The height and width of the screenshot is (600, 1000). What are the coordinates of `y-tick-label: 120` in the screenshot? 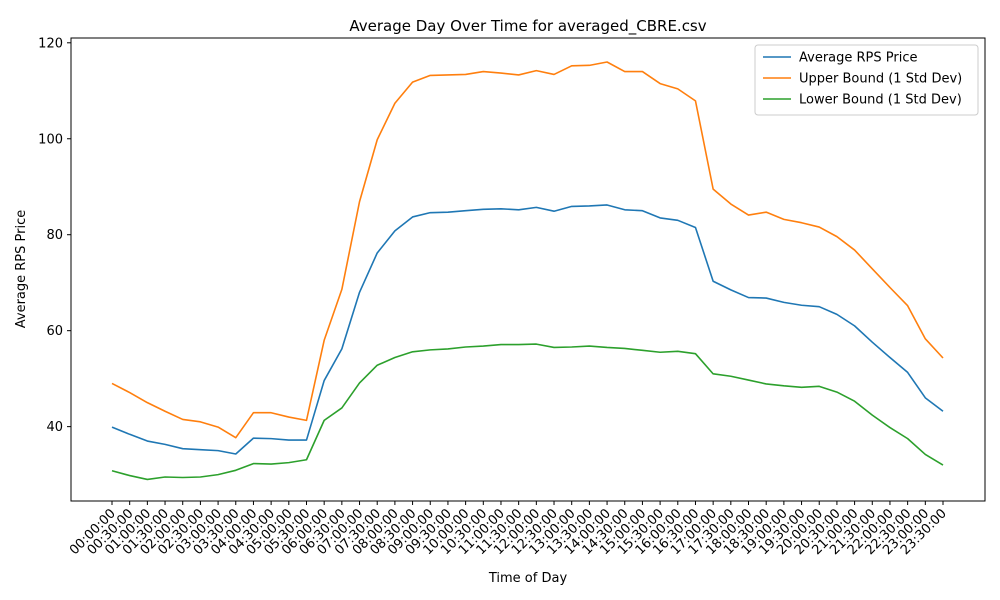 It's located at (50, 43).